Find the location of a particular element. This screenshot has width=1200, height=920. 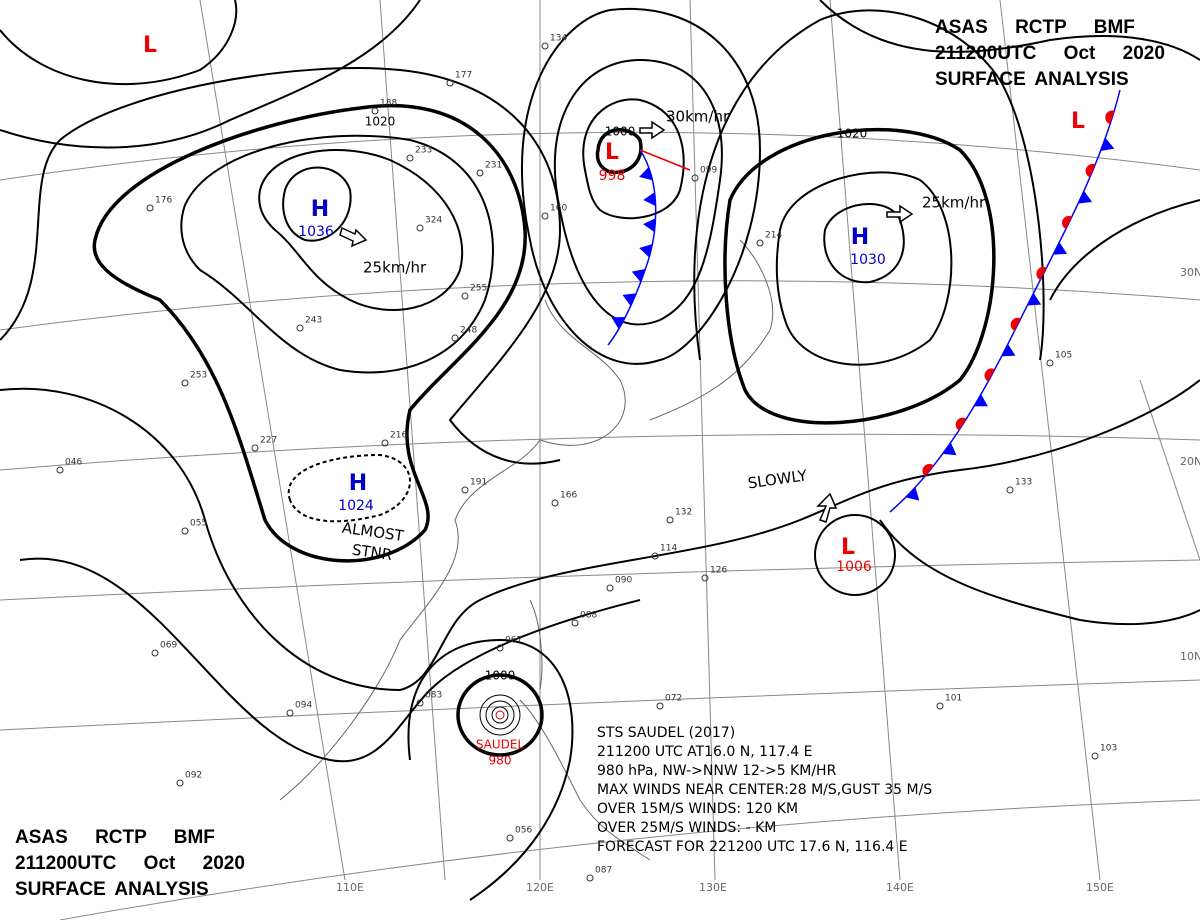

station-value: 176 is located at coordinates (163, 201).